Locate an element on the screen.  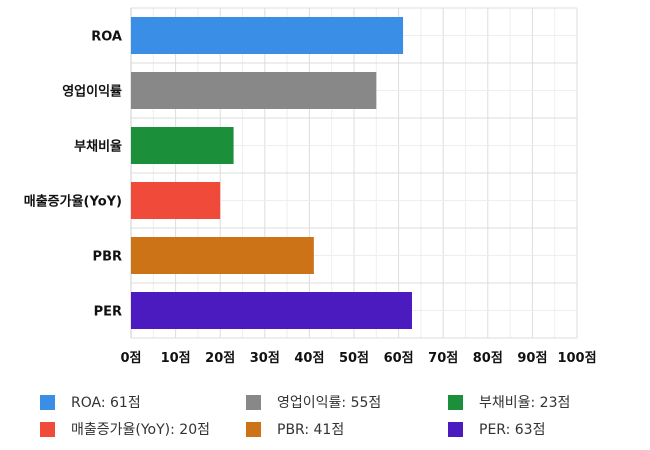
legend-label: PBR: 41점 is located at coordinates (311, 430).